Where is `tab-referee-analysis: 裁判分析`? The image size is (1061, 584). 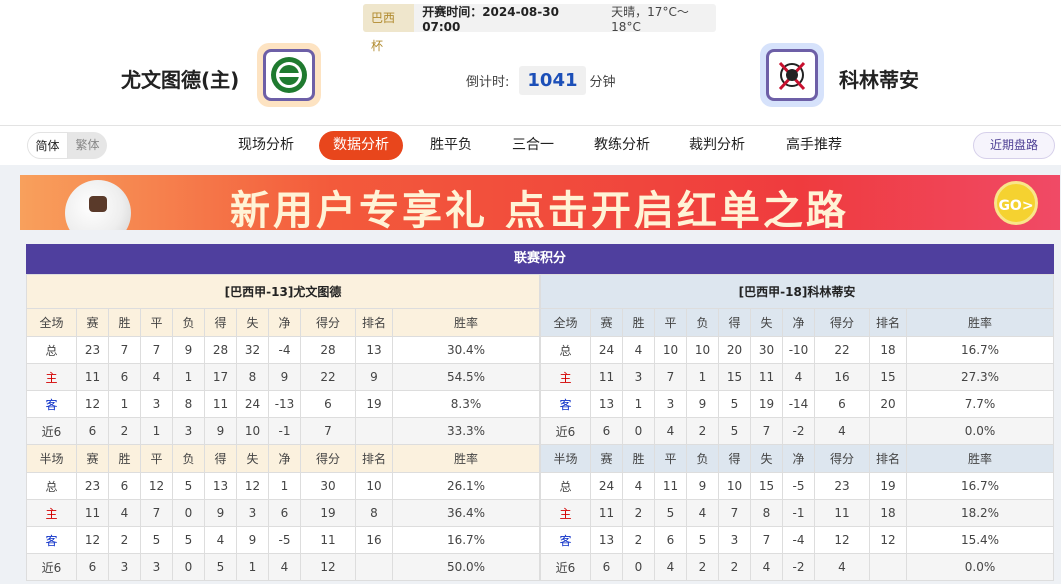
tab-referee-analysis: 裁判分析 is located at coordinates (717, 145).